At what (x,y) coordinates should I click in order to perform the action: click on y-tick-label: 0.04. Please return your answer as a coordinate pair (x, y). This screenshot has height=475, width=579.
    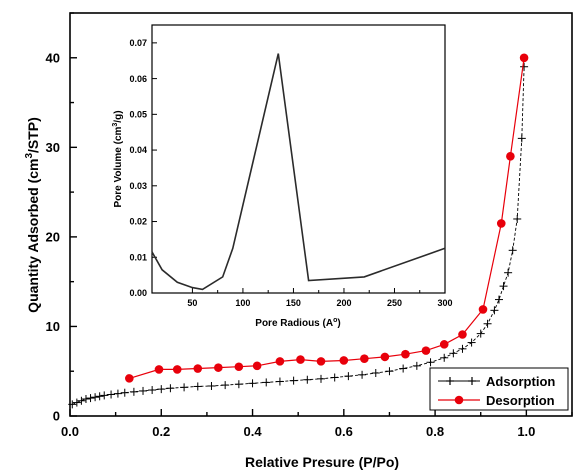
    Looking at the image, I should click on (138, 150).